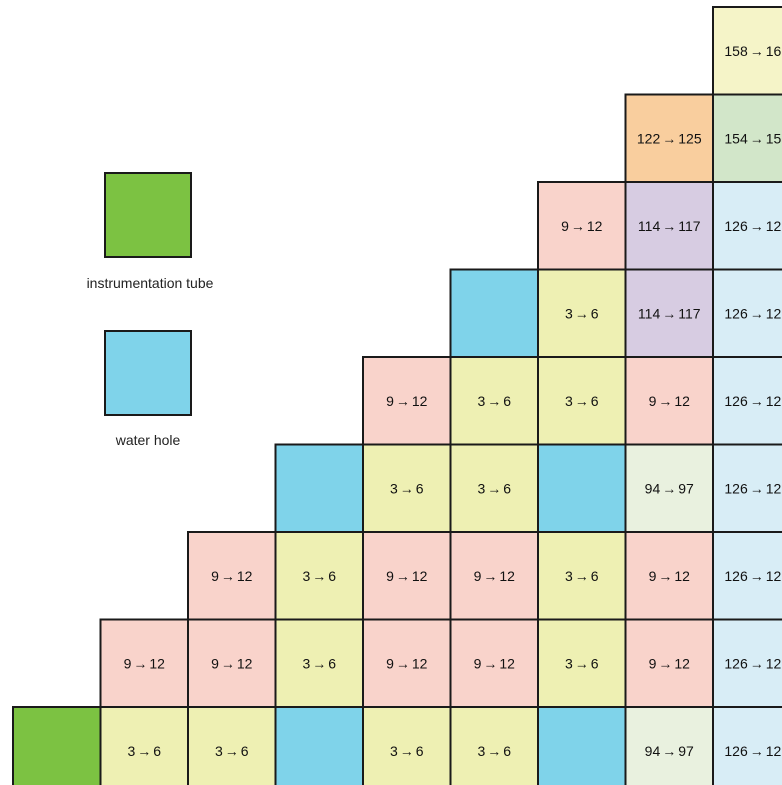  What do you see at coordinates (689, 313) in the screenshot?
I see `range-end: 117` at bounding box center [689, 313].